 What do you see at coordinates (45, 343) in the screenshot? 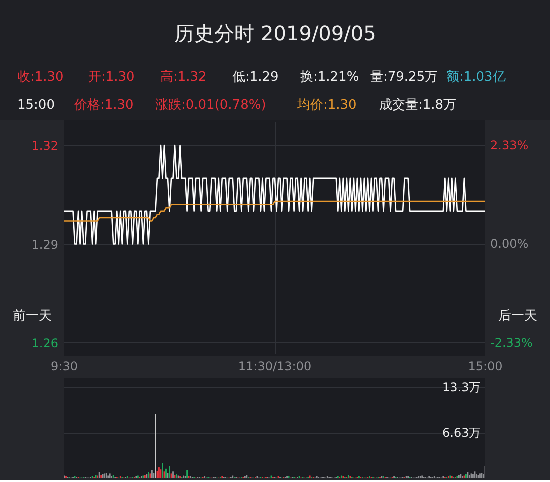
I see `y-tick-label: 1.26` at bounding box center [45, 343].